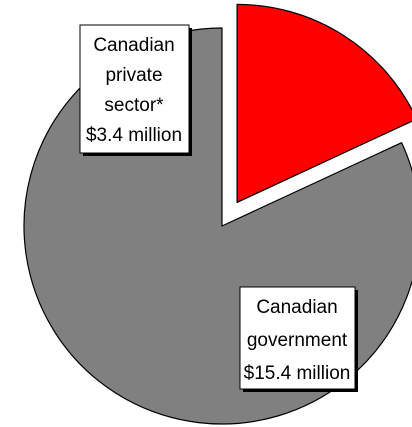 This screenshot has width=412, height=427. Describe the element at coordinates (134, 135) in the screenshot. I see `data-label-line: $3.4 million` at that location.